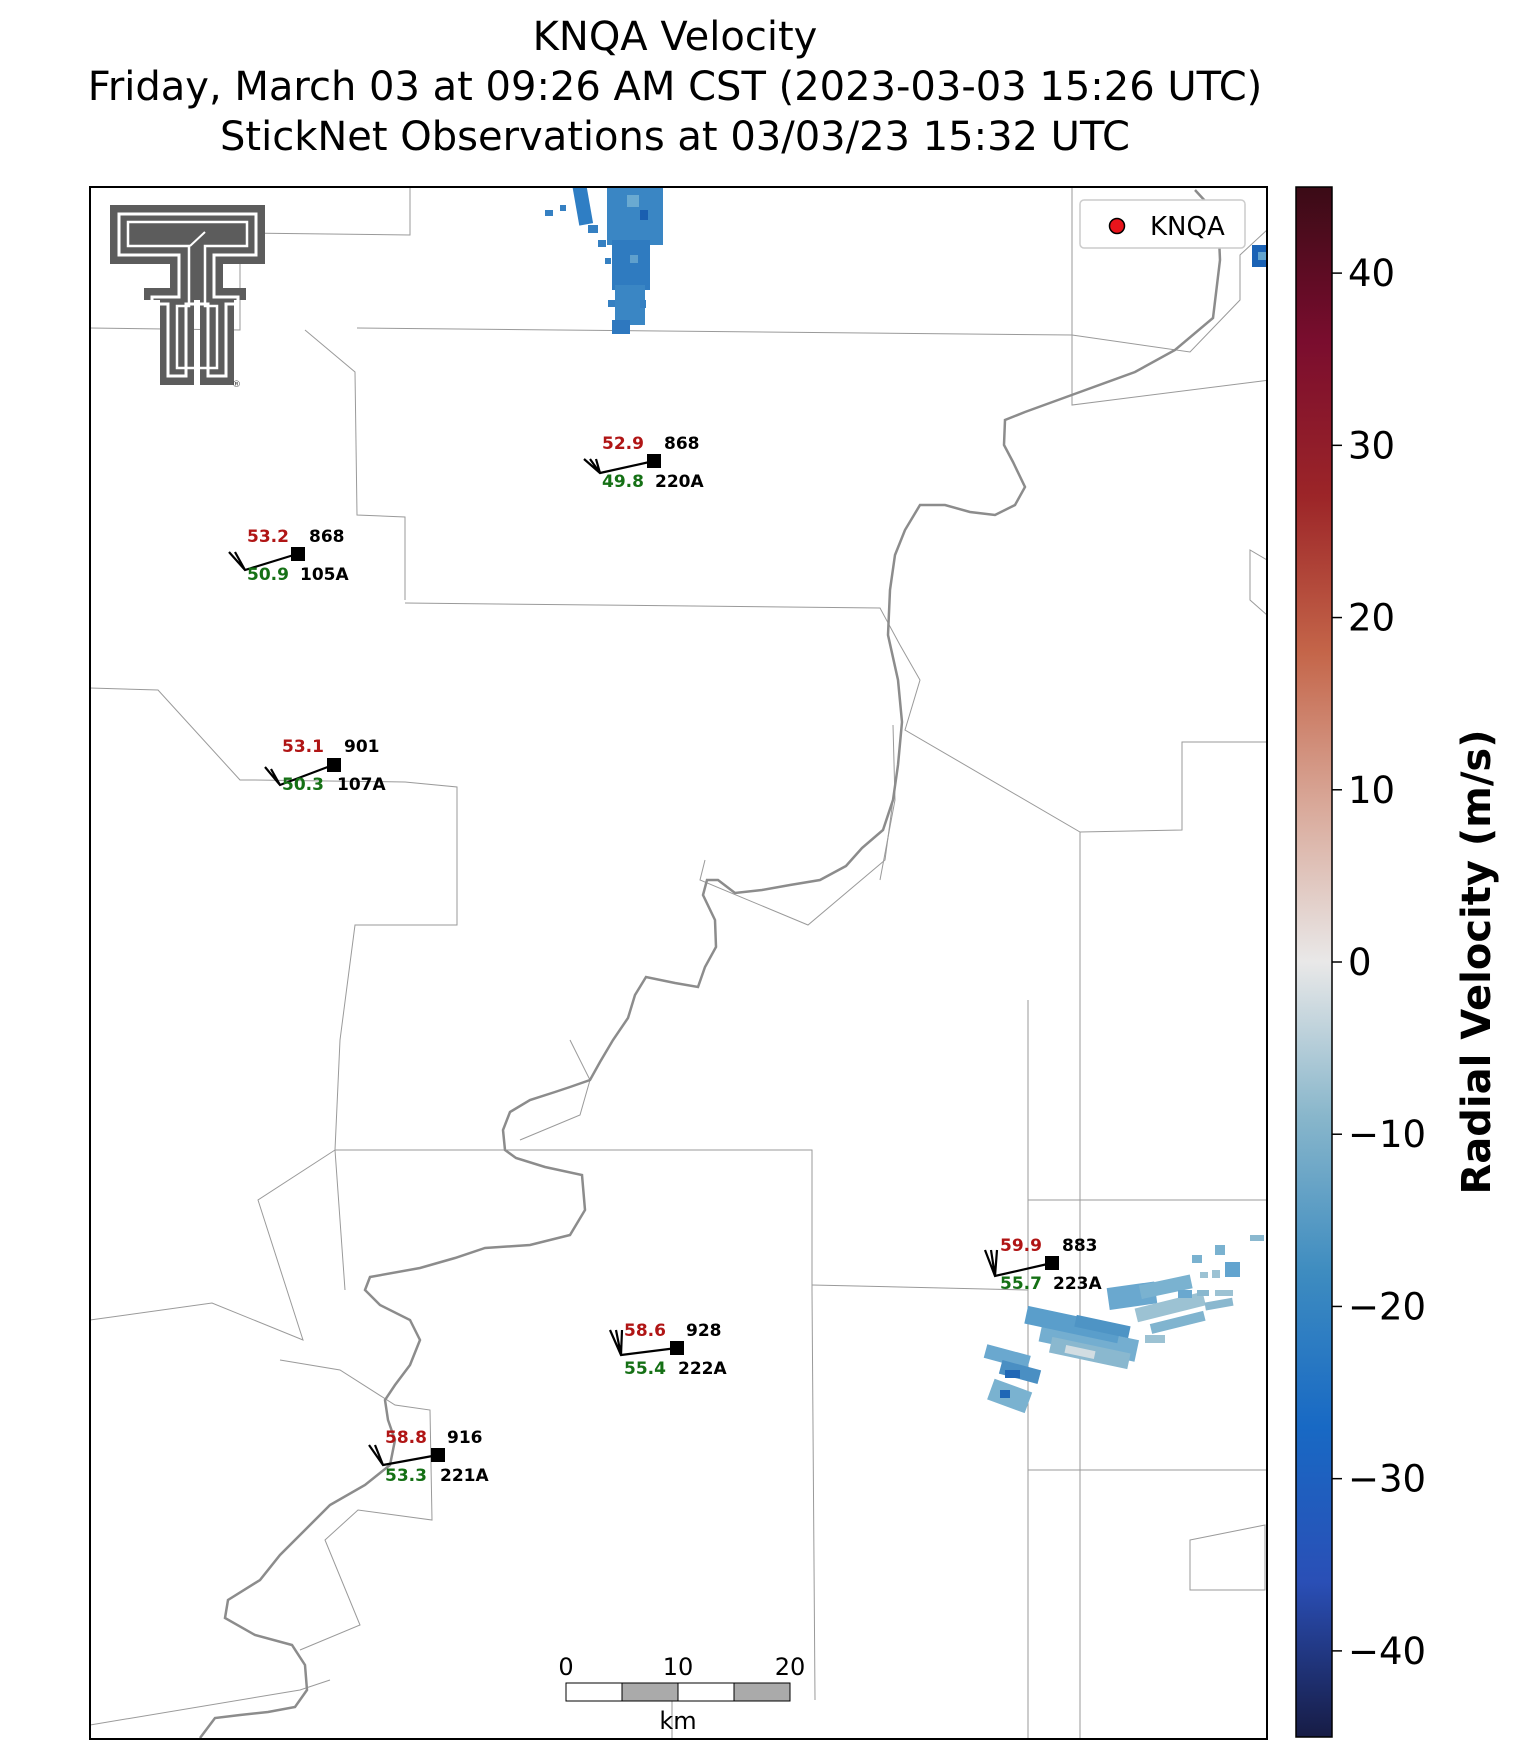 The image size is (1524, 1745). What do you see at coordinates (1077, 1284) in the screenshot?
I see `station-id: 223A` at bounding box center [1077, 1284].